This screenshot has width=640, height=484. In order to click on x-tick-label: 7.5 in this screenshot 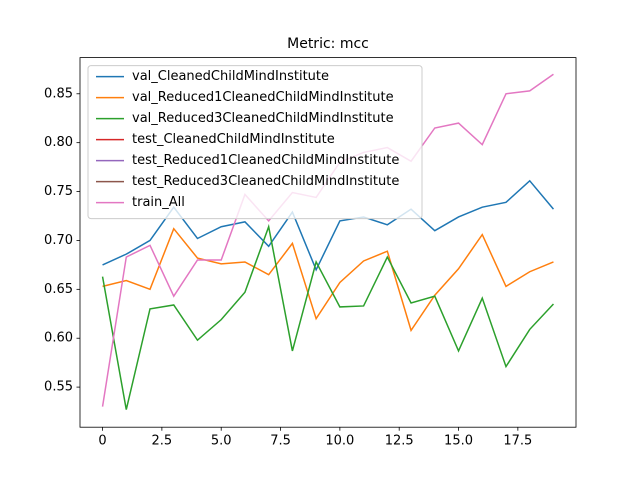, I will do `click(280, 441)`.